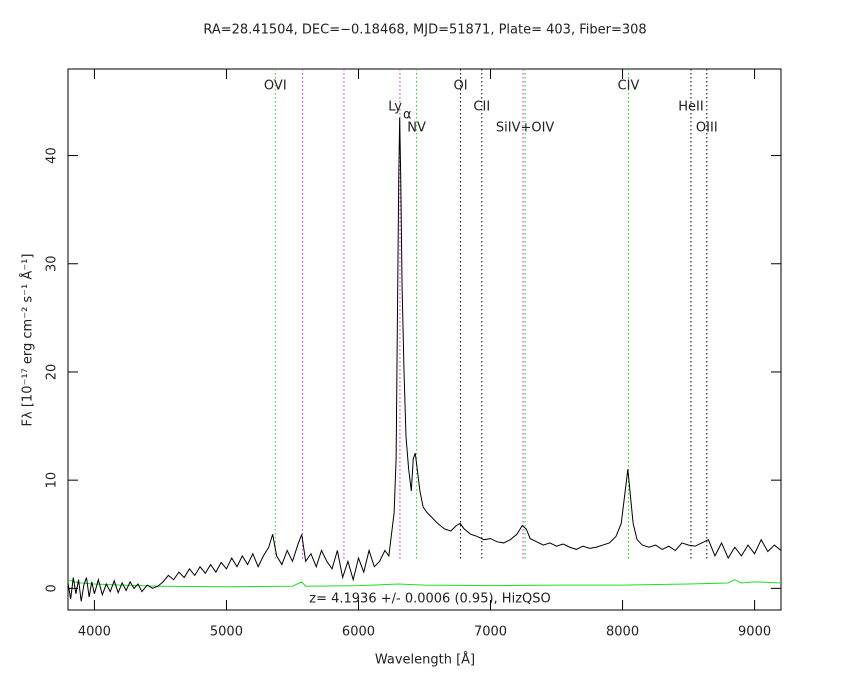 This screenshot has height=680, width=850. I want to click on x-tick-label: 6000, so click(358, 632).